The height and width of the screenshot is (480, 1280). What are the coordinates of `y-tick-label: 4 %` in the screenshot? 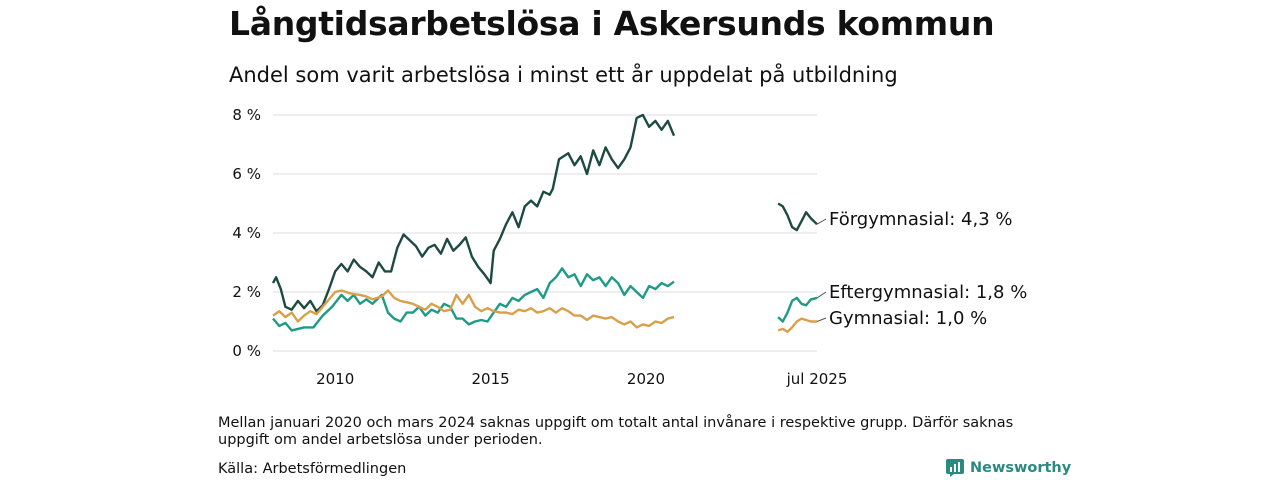 It's located at (246, 233).